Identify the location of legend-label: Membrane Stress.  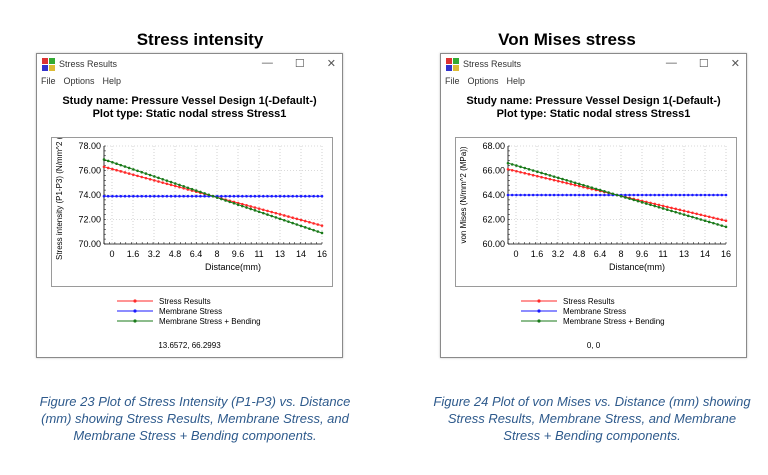
(595, 311).